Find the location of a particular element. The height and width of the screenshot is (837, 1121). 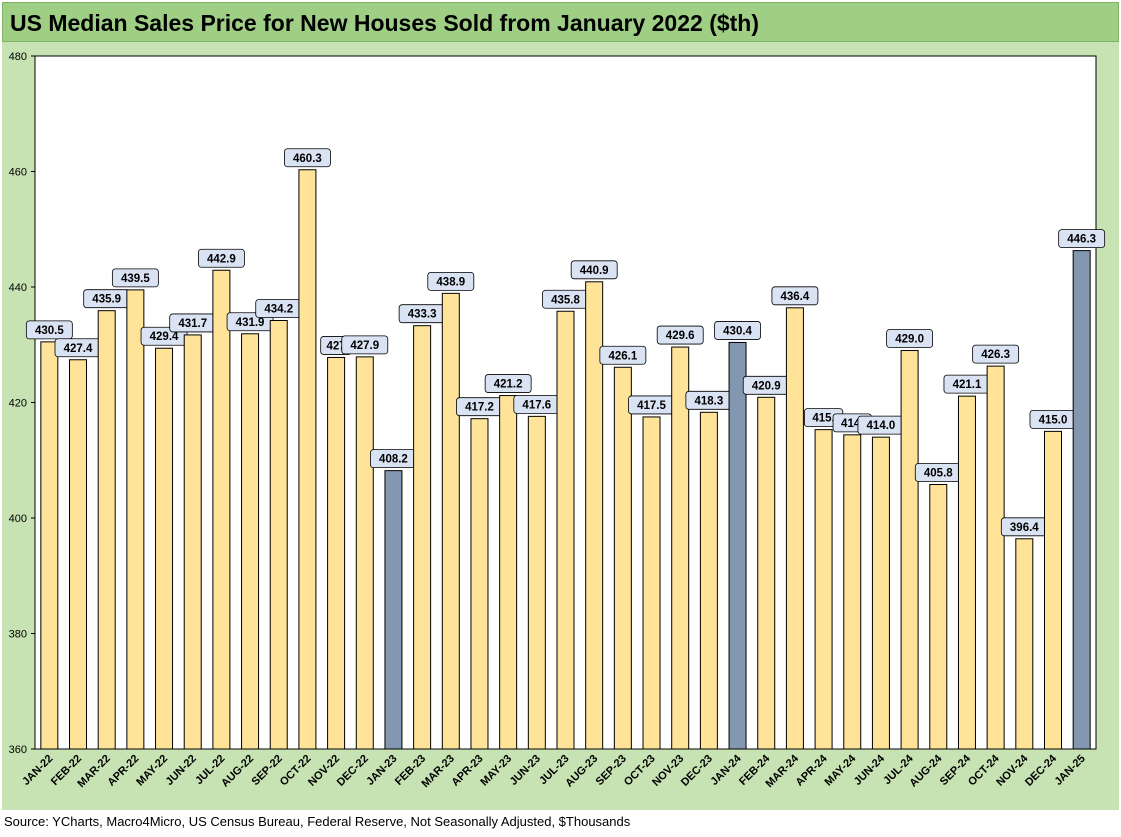

data-label: 426.3 is located at coordinates (995, 355).